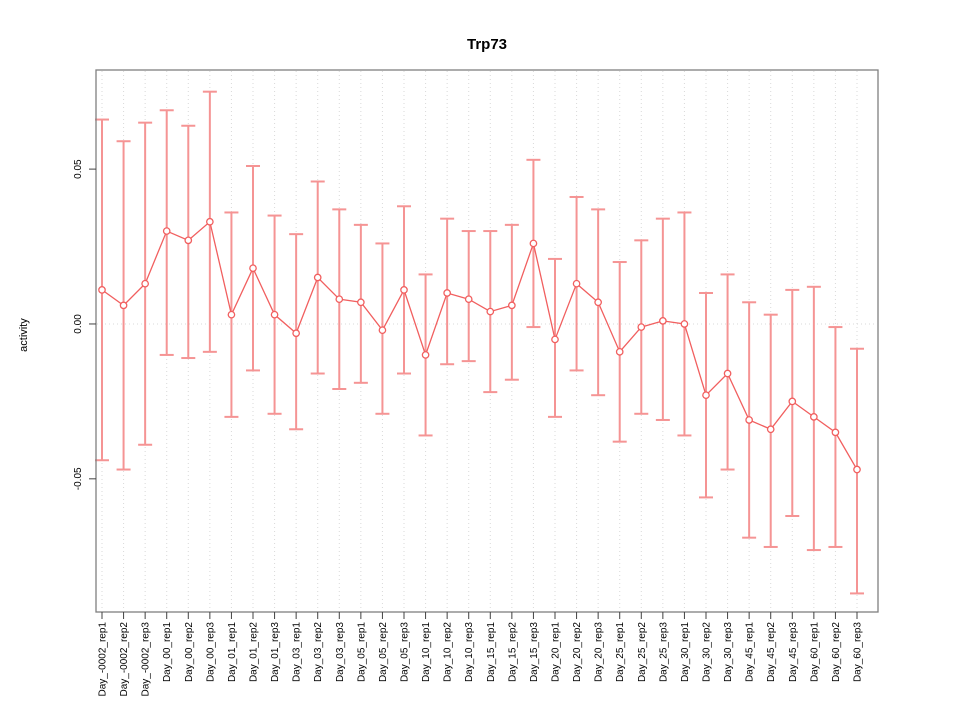 The height and width of the screenshot is (720, 960). What do you see at coordinates (858, 652) in the screenshot?
I see `x-tick-label: Day_60_rep3` at bounding box center [858, 652].